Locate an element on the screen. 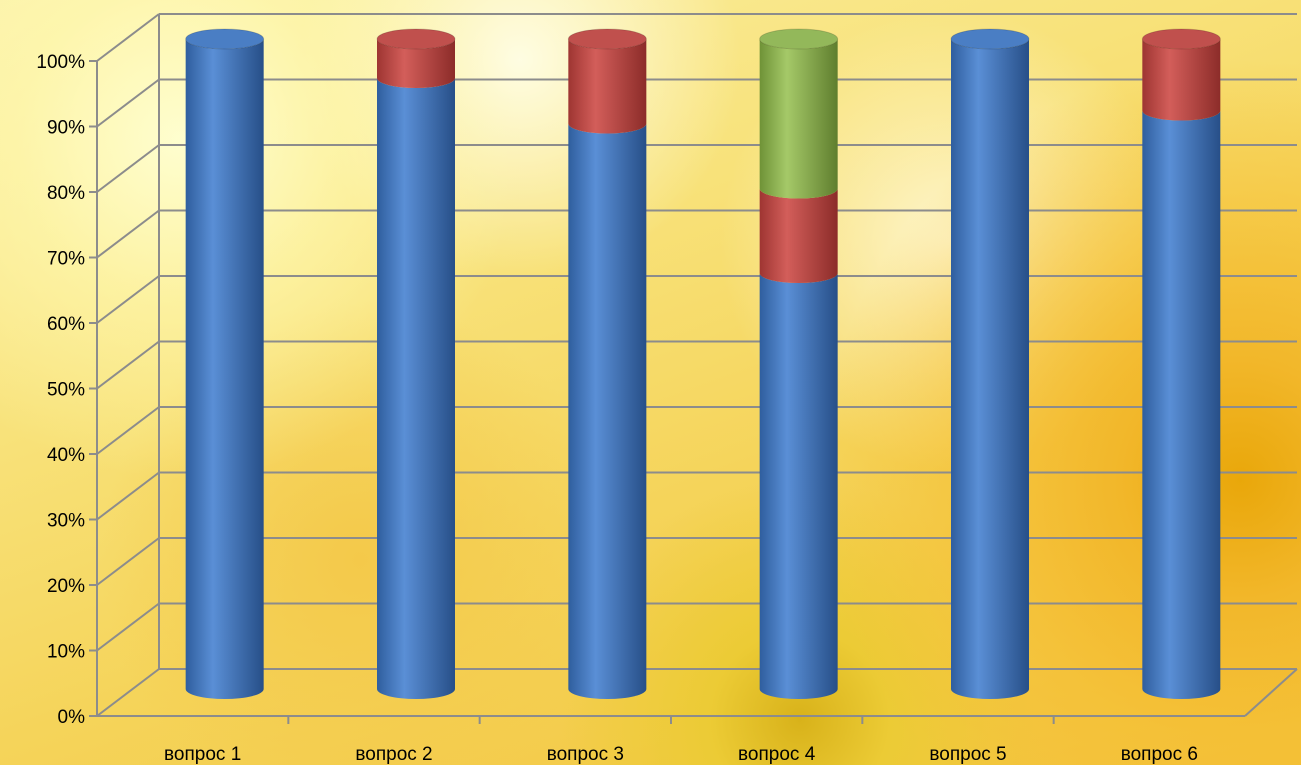  x-tick-label: вопрос 3 is located at coordinates (585, 754).